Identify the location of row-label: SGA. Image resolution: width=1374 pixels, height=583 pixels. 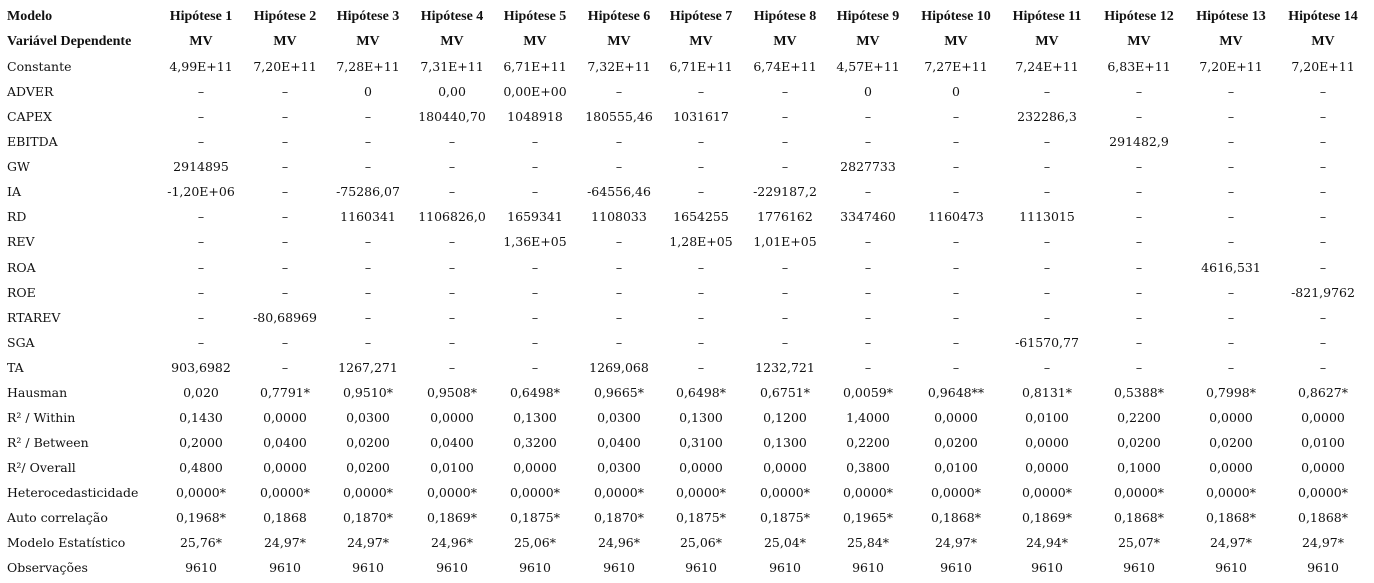
(21, 342).